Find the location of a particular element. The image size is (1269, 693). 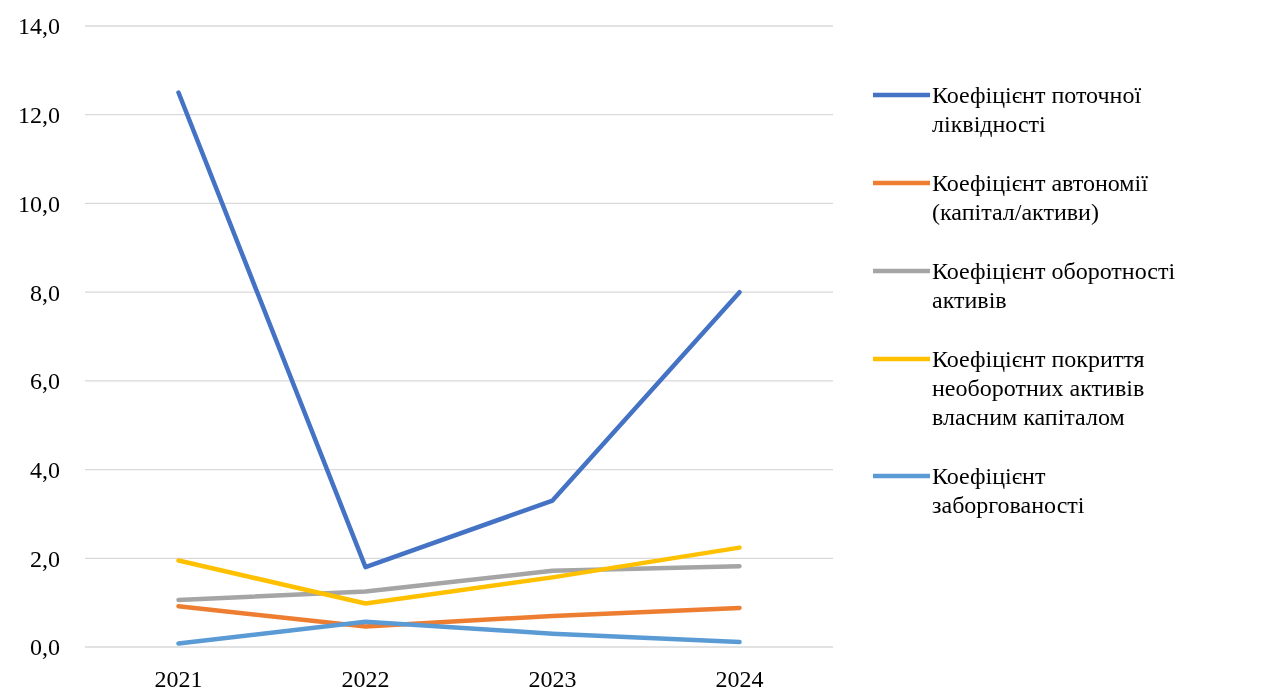

x-tick-label: 2021 is located at coordinates (178, 679).